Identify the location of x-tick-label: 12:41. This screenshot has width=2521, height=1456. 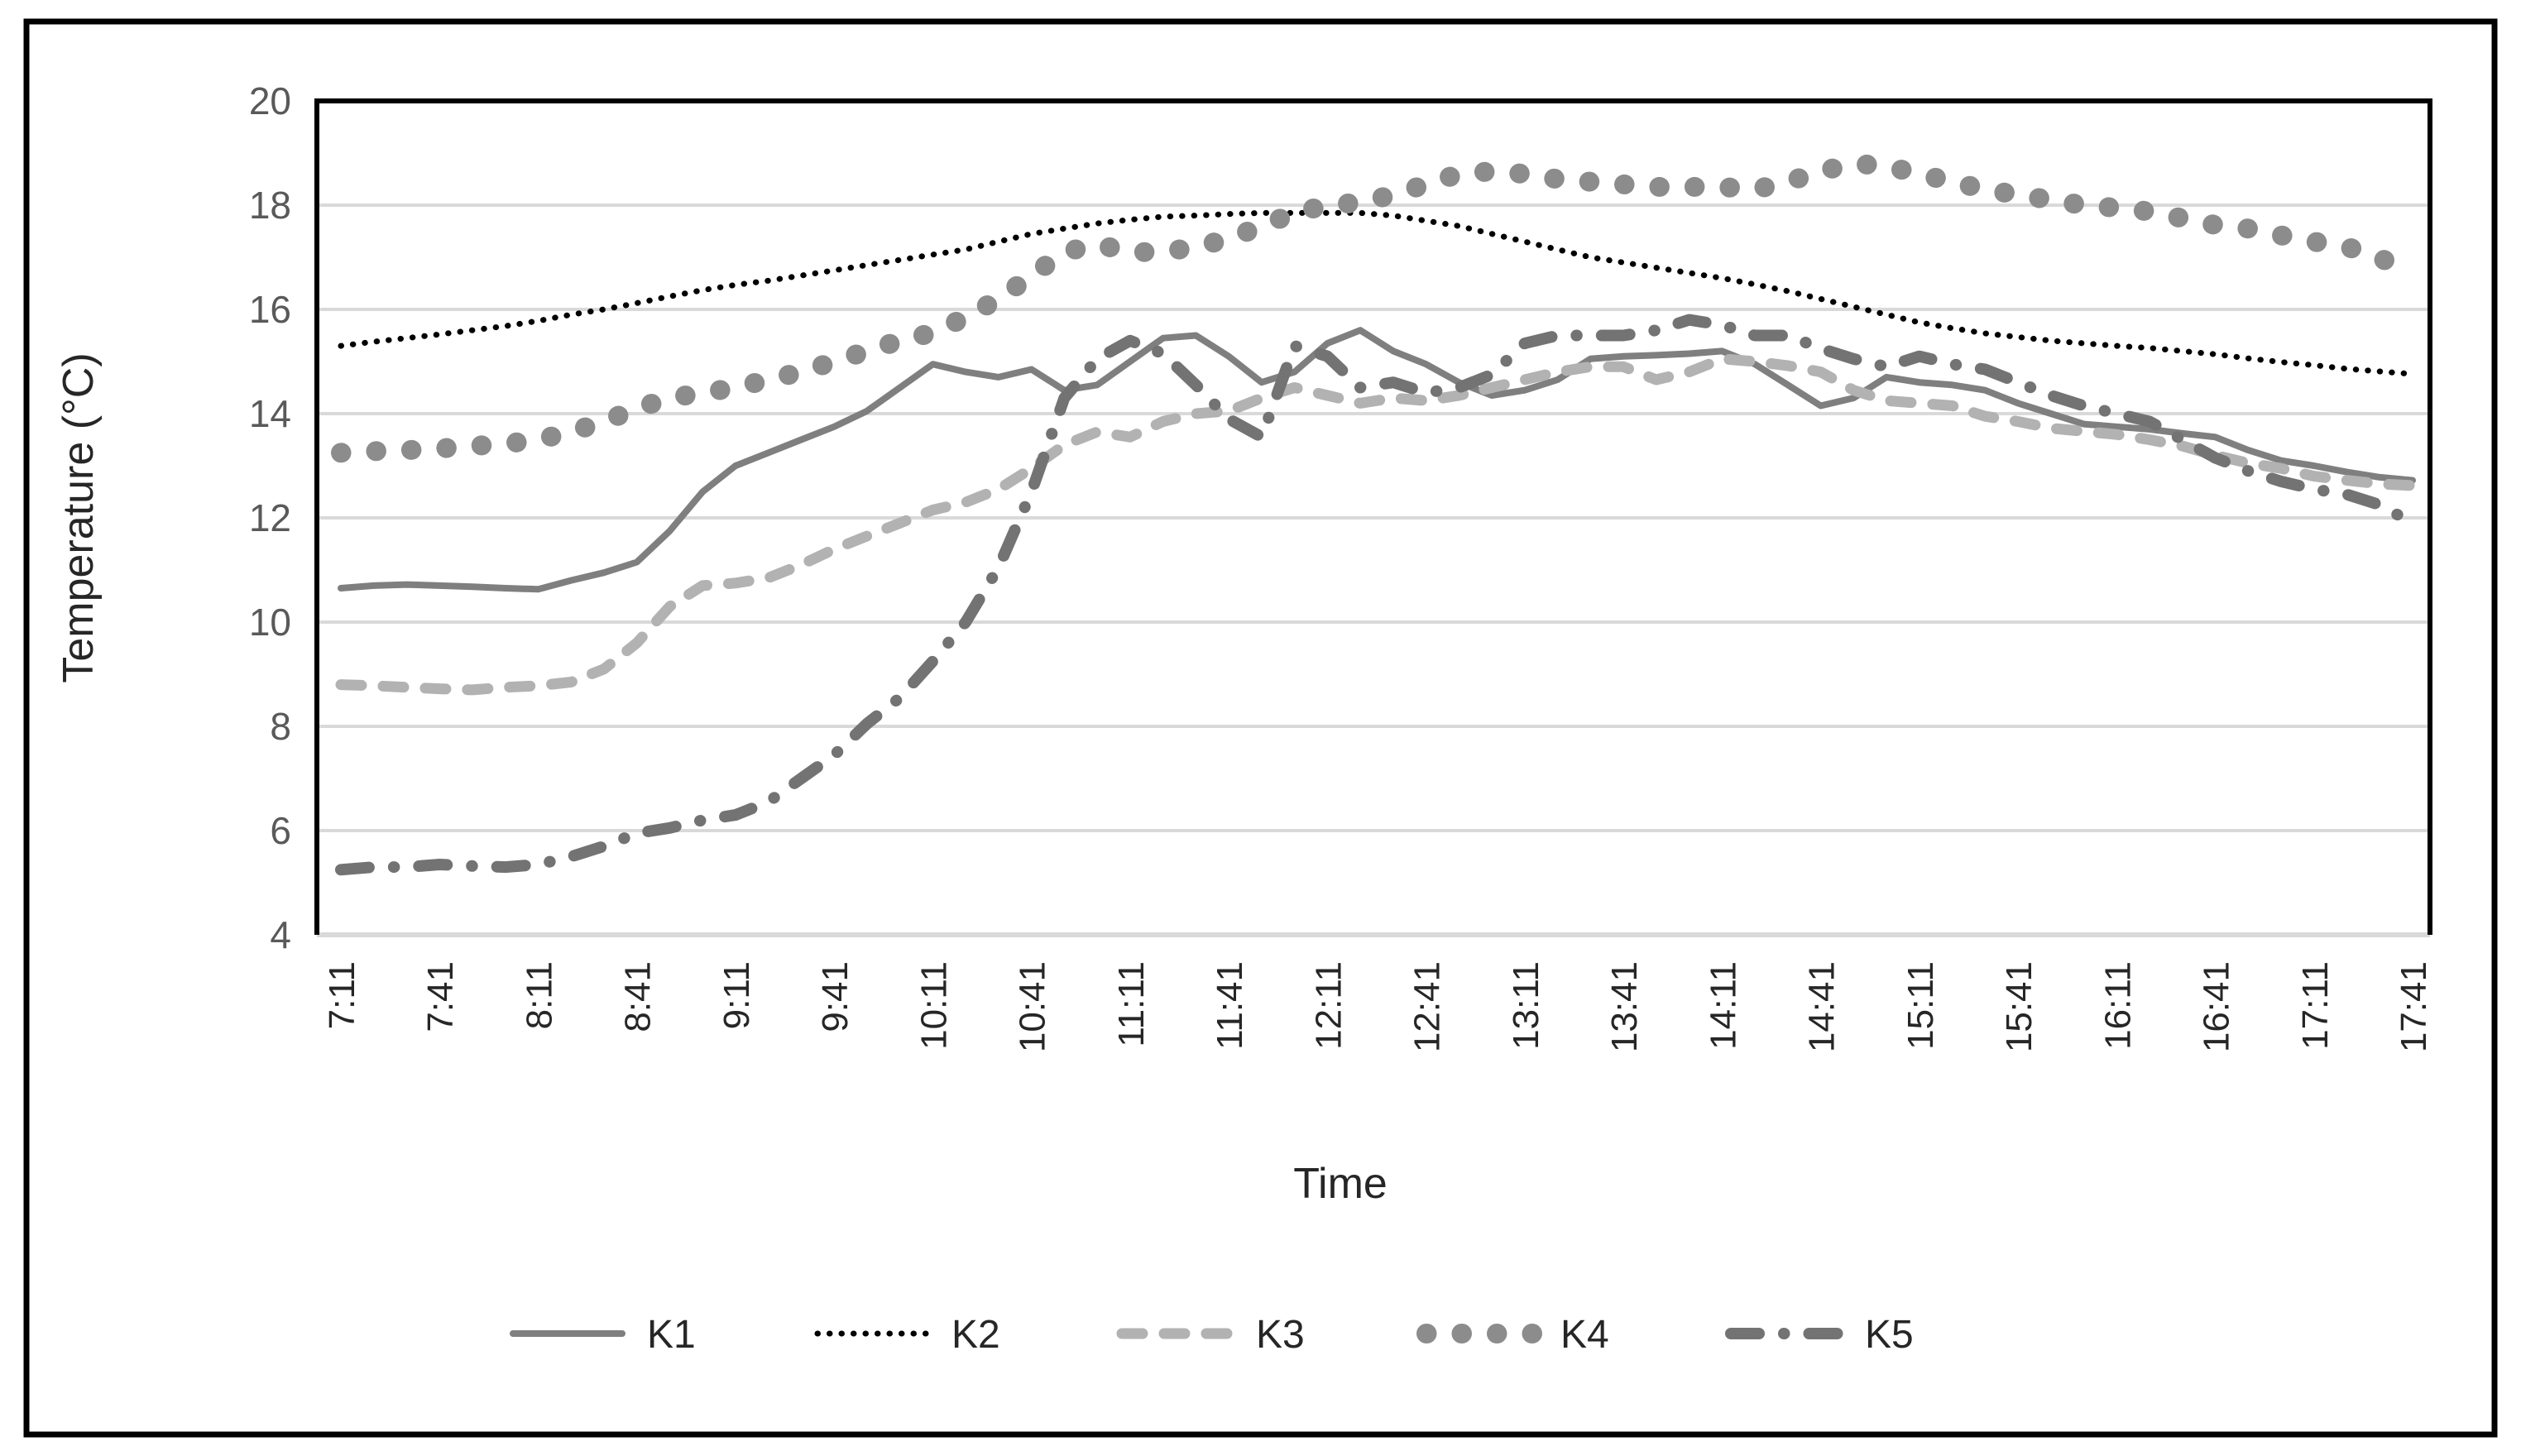
(1427, 1006).